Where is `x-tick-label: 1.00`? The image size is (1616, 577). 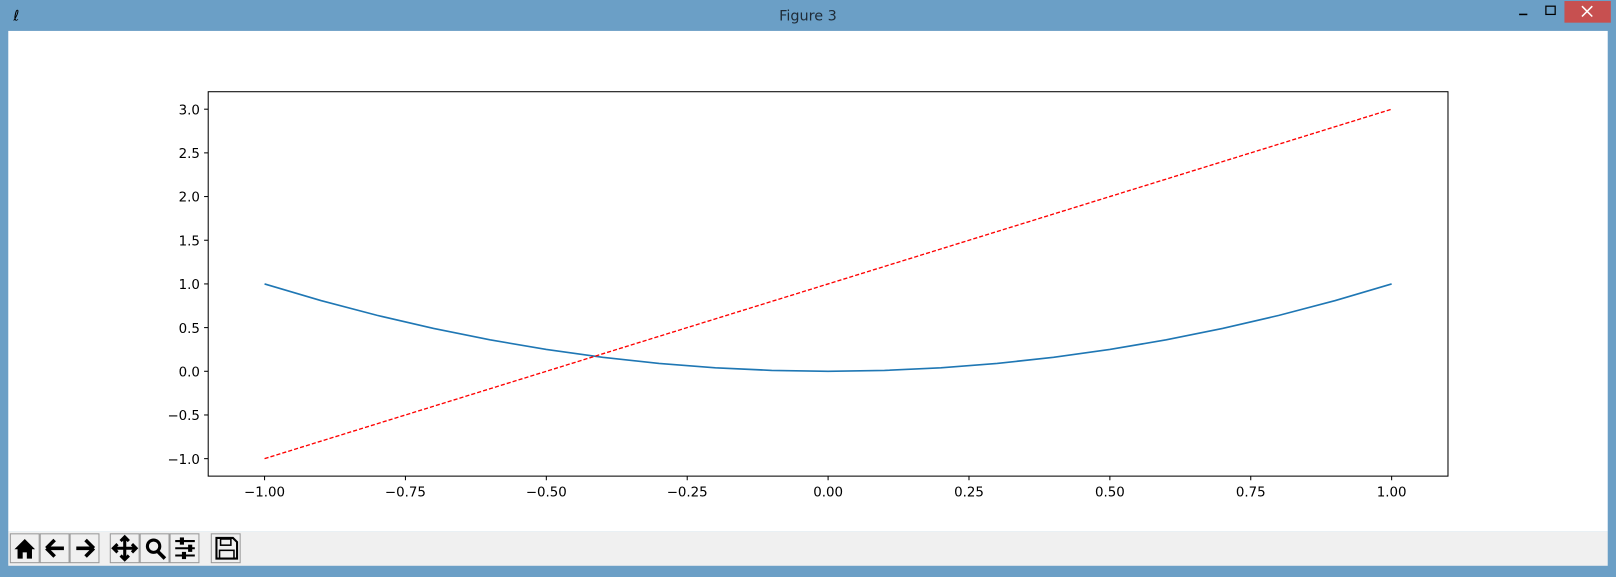
x-tick-label: 1.00 is located at coordinates (1392, 493).